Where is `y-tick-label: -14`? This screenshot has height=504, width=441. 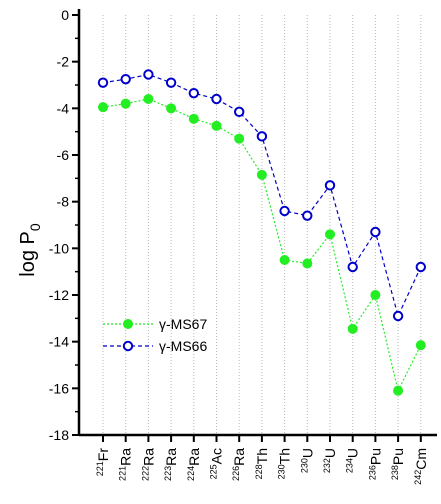 y-tick-label: -14 is located at coordinates (59, 342).